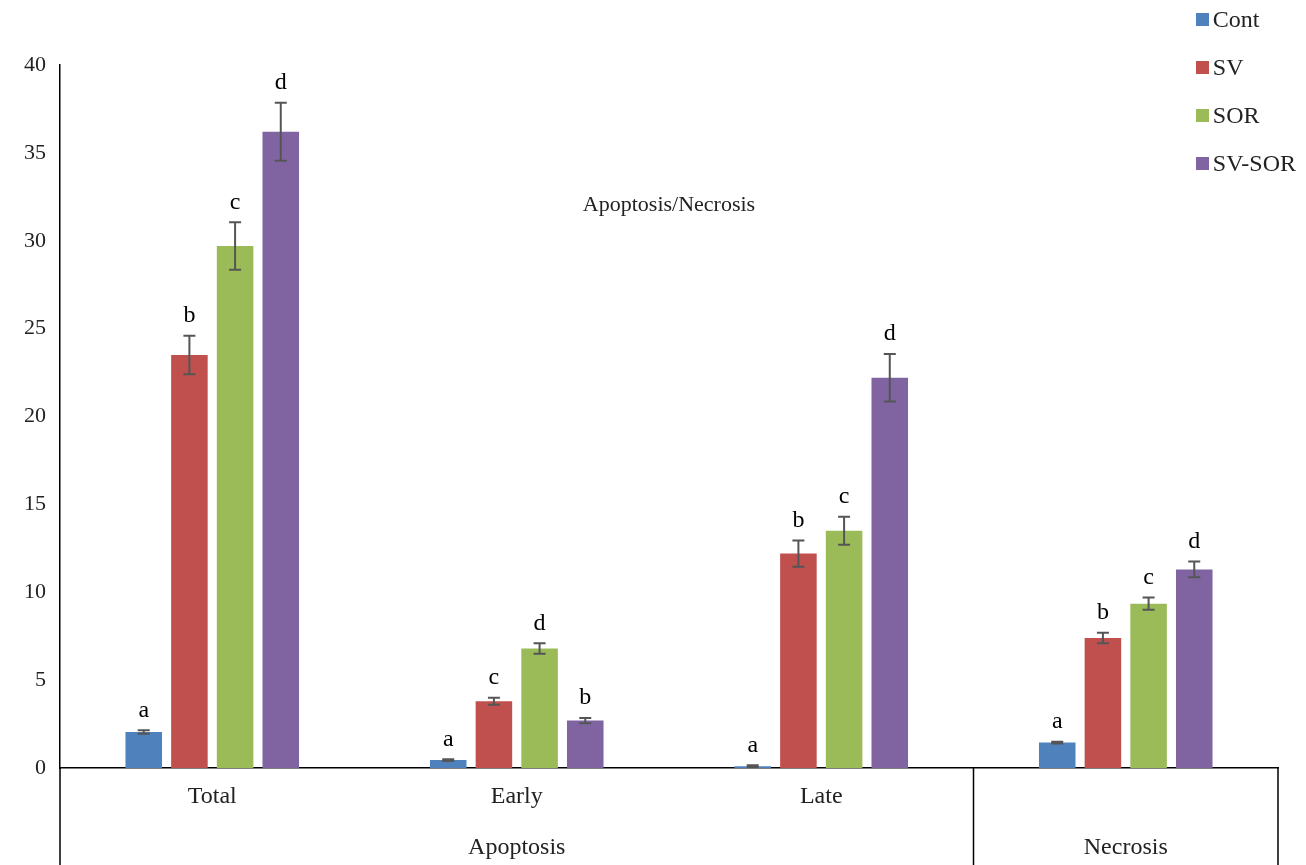 The image size is (1306, 865). What do you see at coordinates (516, 794) in the screenshot?
I see `x-tick-label: Early` at bounding box center [516, 794].